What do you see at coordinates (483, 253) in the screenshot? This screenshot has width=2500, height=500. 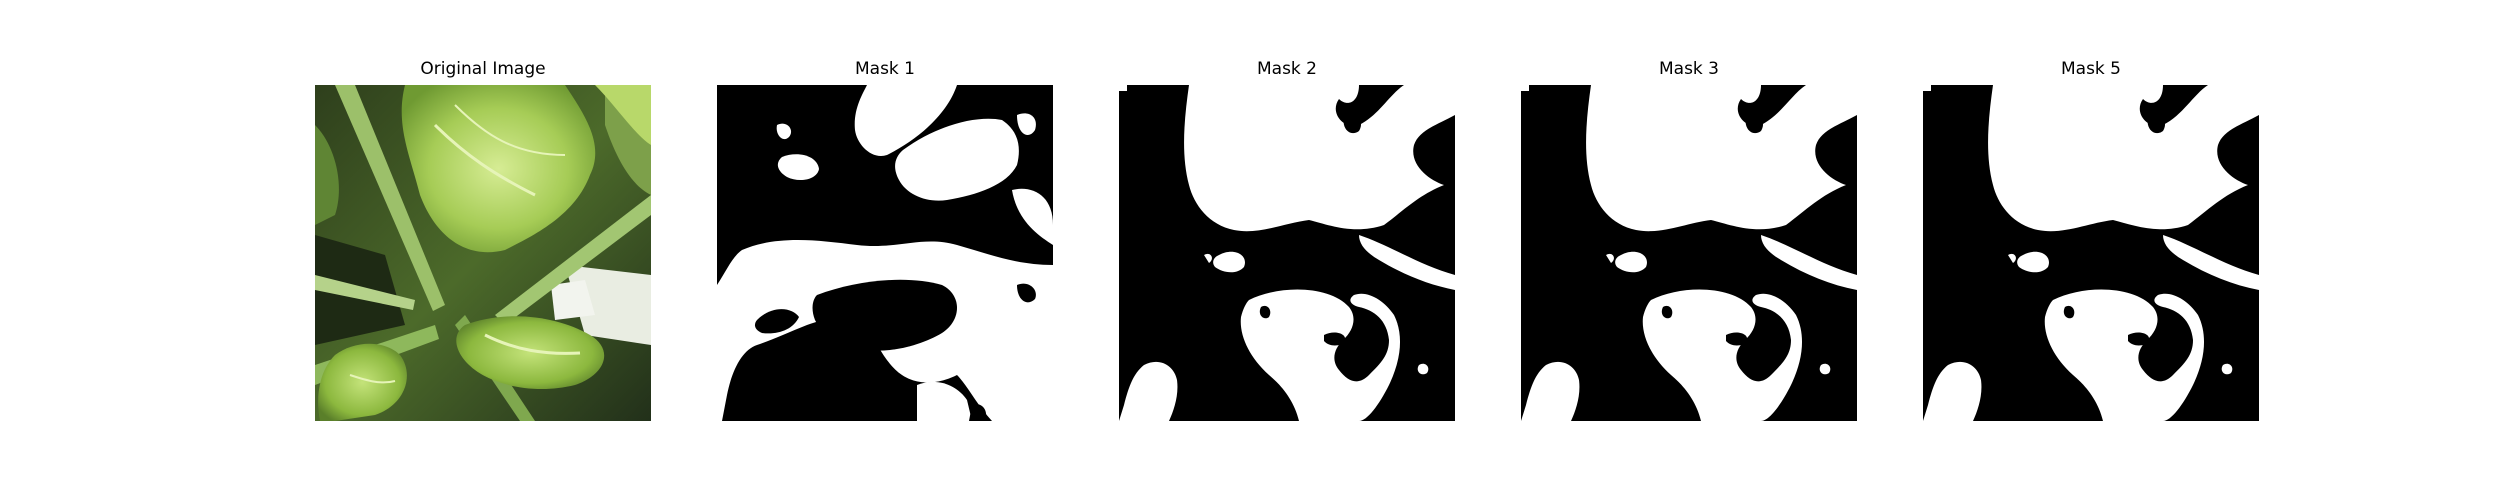 I see `original-image` at bounding box center [483, 253].